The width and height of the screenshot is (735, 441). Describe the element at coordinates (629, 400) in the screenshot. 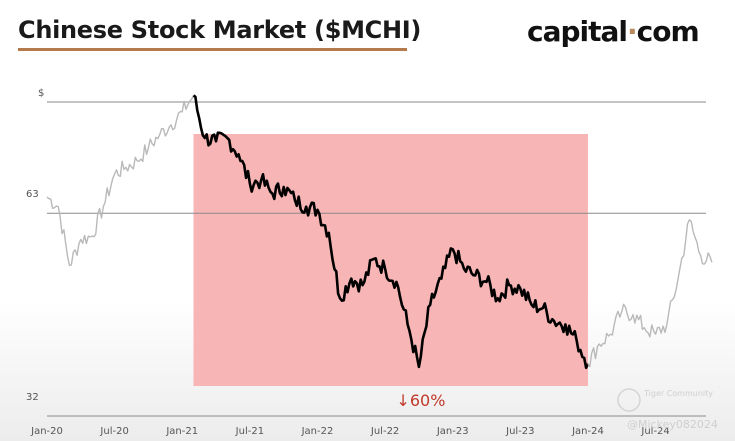

I see `tiger-logo-icon` at that location.